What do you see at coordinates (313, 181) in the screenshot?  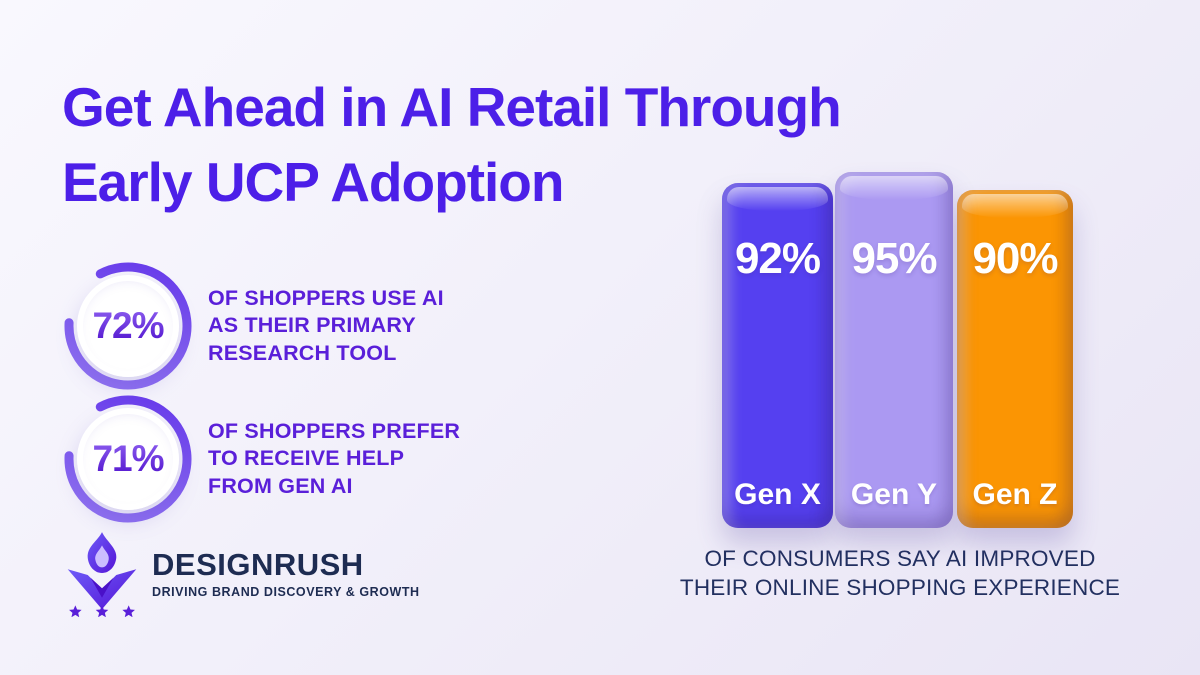 I see `page-title-line2: Early UCP Adoption` at bounding box center [313, 181].